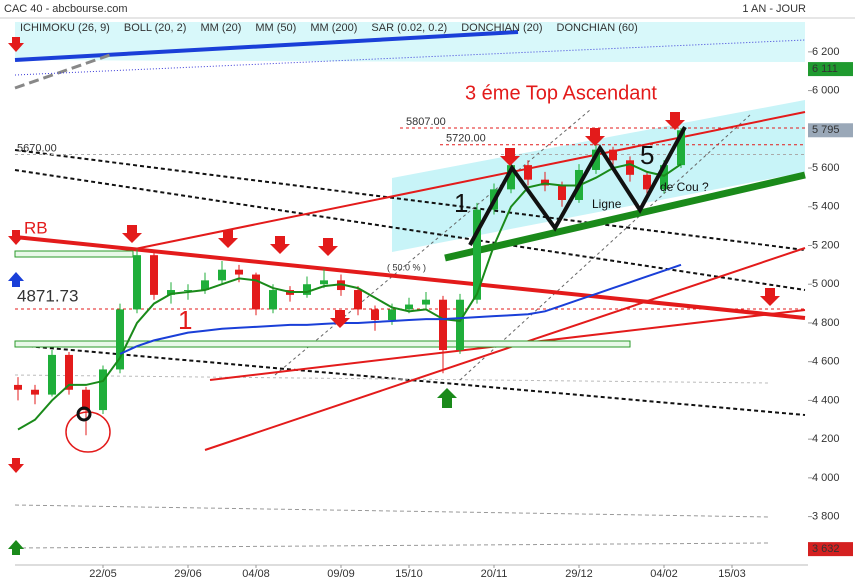 The height and width of the screenshot is (580, 855). I want to click on circle-highlight, so click(88, 432).